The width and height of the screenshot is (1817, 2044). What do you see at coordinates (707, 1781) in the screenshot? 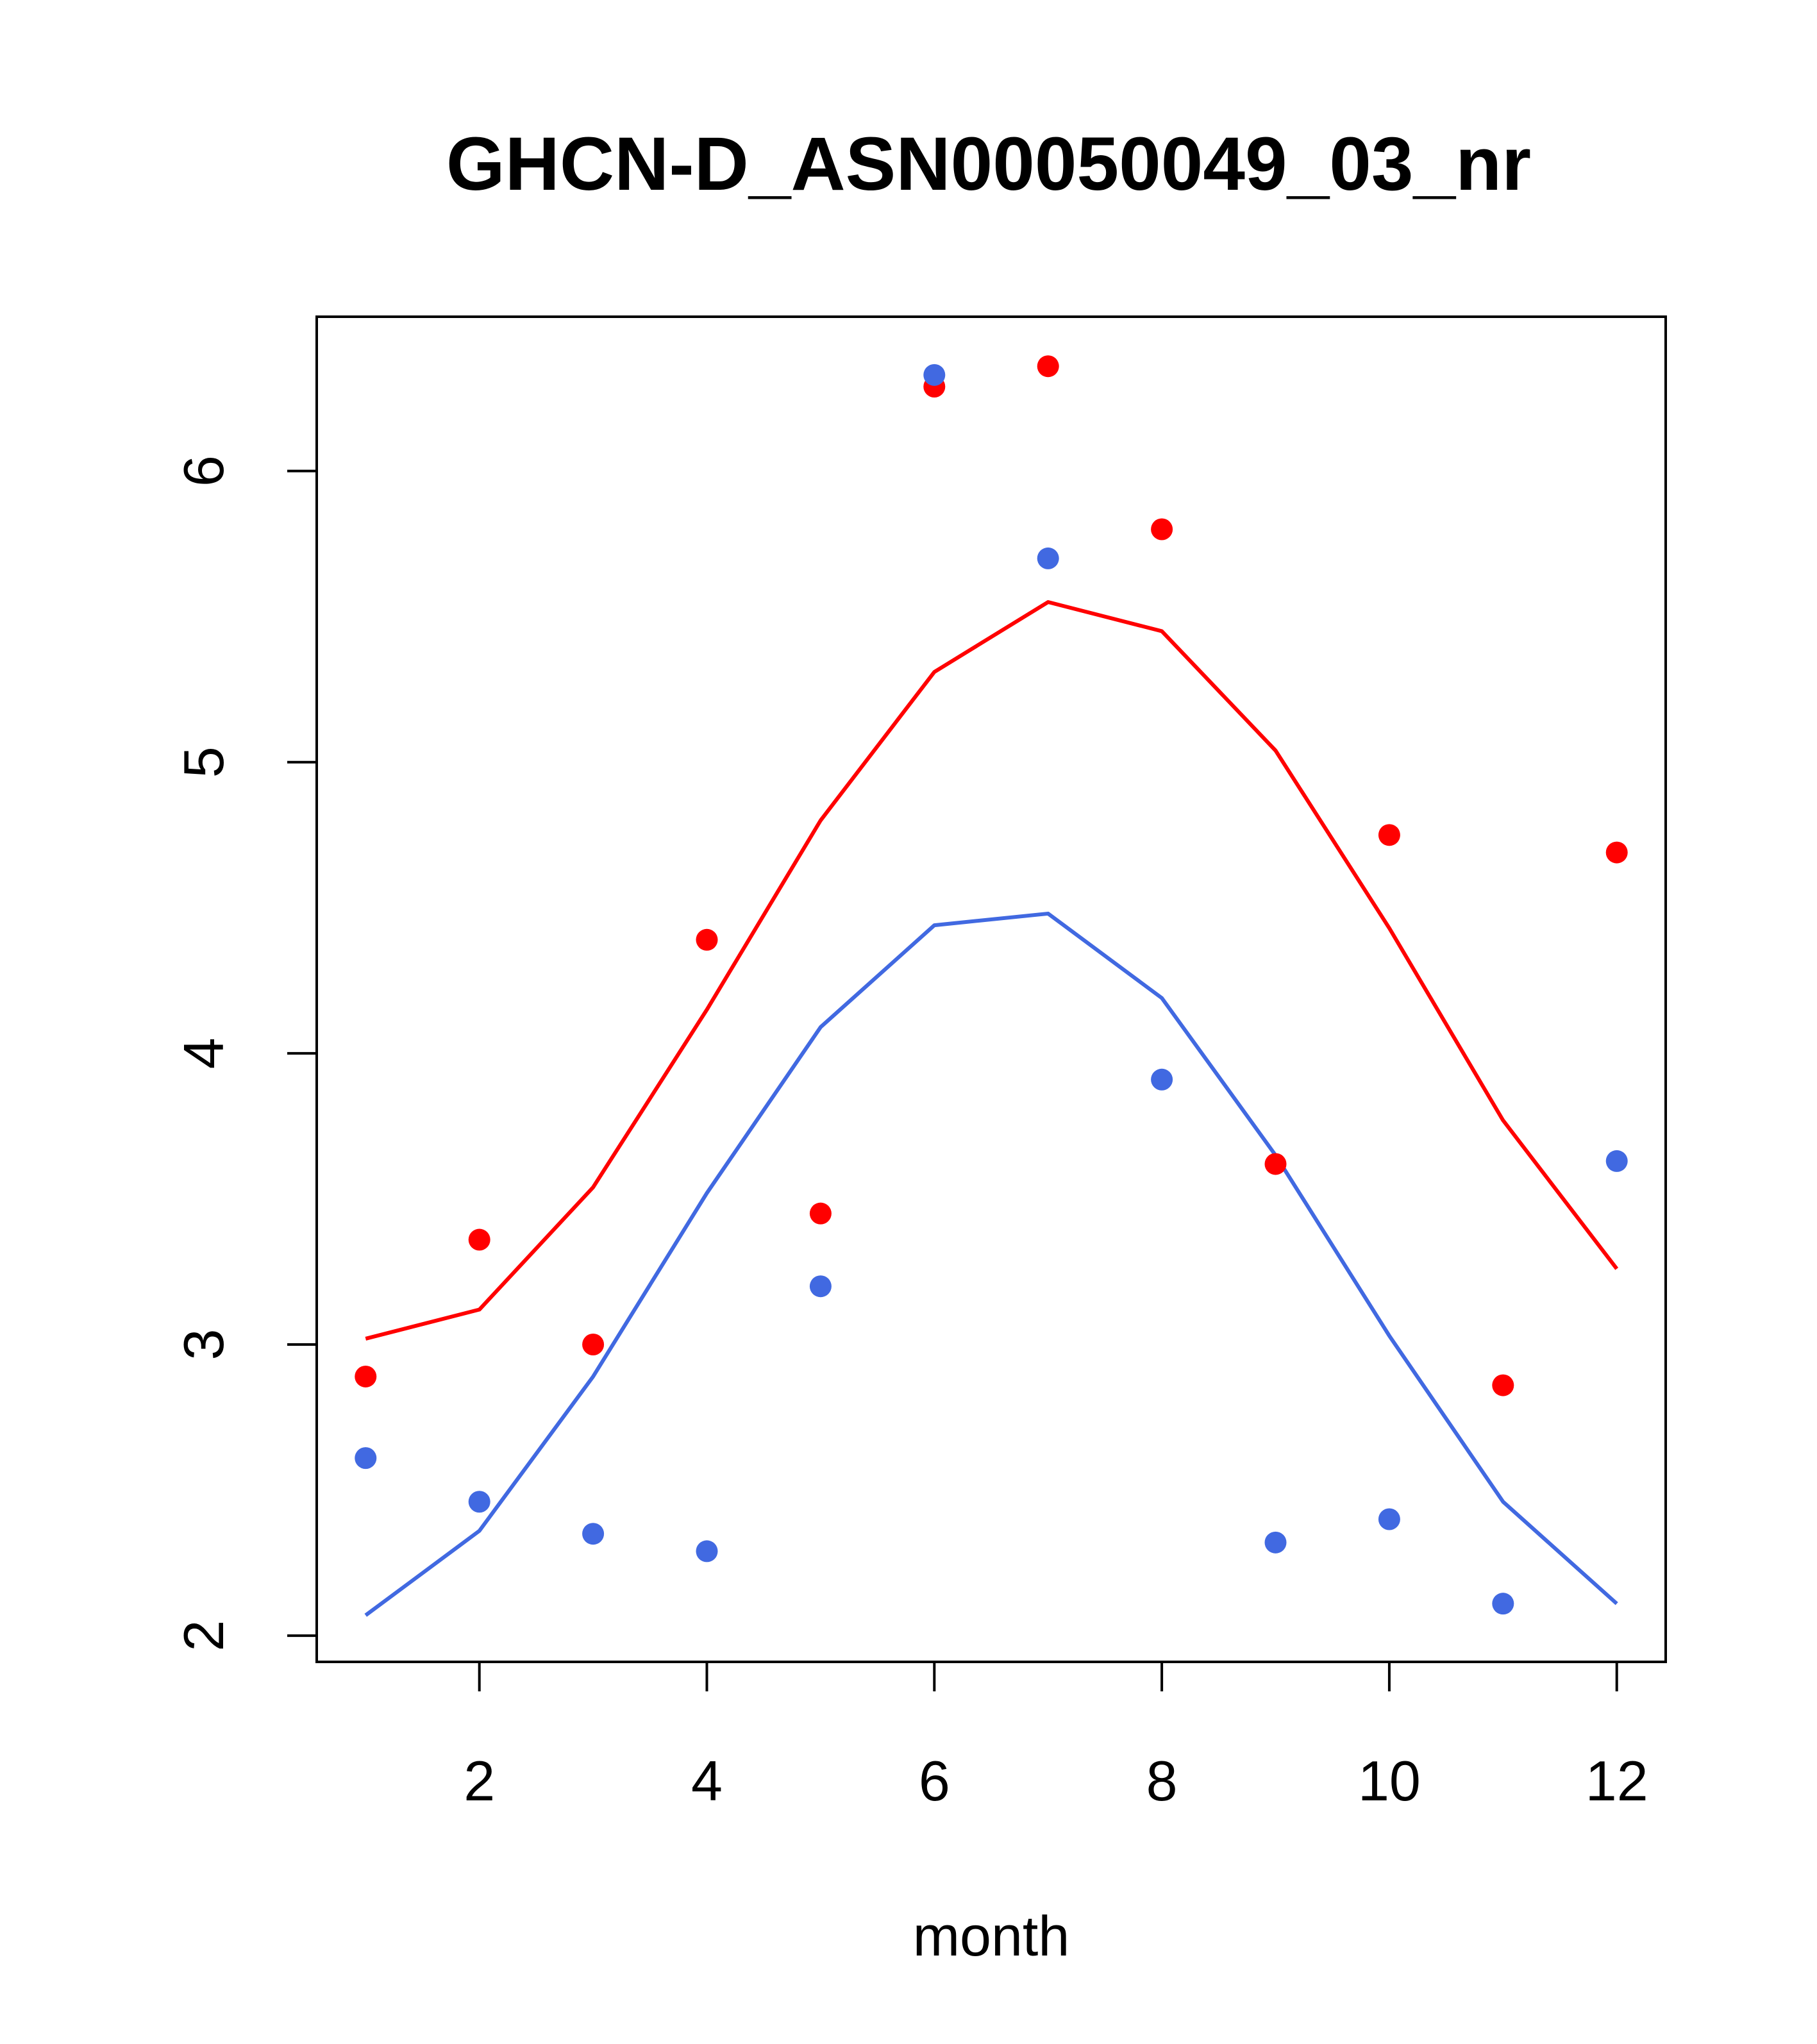
I see `x-tick-label: 4` at bounding box center [707, 1781].